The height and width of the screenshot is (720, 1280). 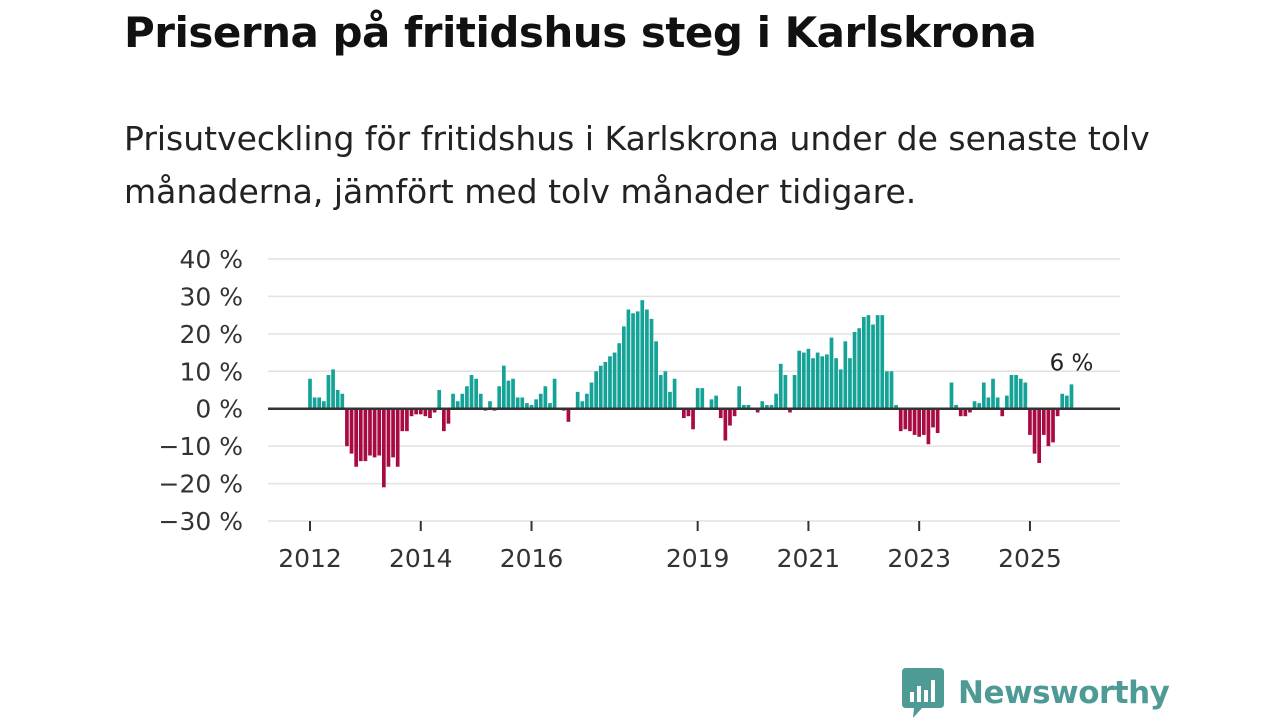 I want to click on y-tick-label: 40 %, so click(x=211, y=259).